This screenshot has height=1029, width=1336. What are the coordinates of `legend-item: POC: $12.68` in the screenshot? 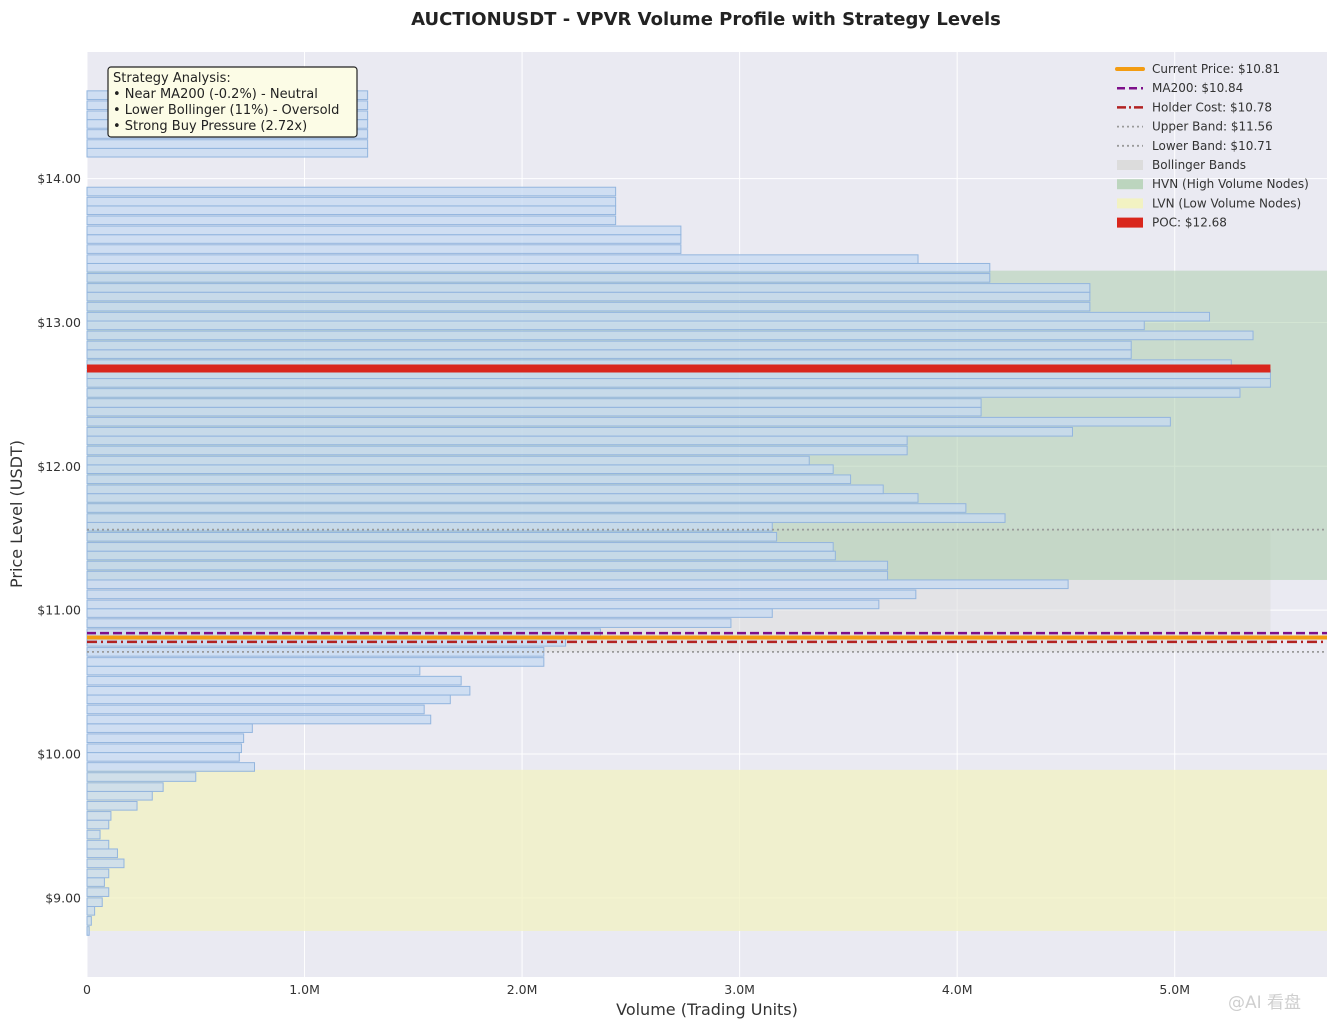 It's located at (1172, 223).